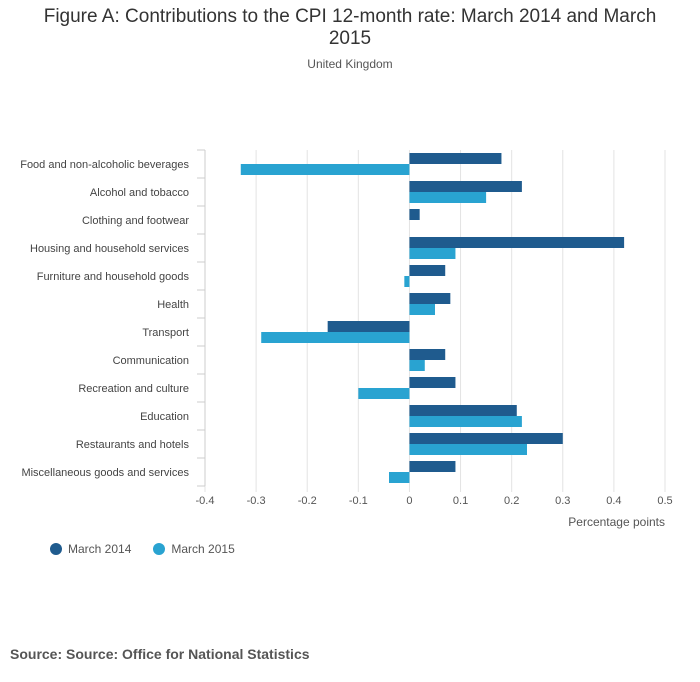 The width and height of the screenshot is (700, 682). Describe the element at coordinates (664, 501) in the screenshot. I see `x-tick-label: 0.5` at that location.